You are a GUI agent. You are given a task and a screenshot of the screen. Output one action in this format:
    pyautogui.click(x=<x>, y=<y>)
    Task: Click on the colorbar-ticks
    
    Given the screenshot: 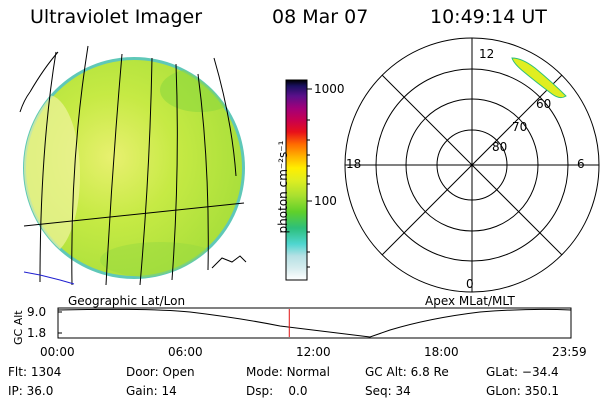 What is the action you would take?
    pyautogui.click(x=309, y=178)
    